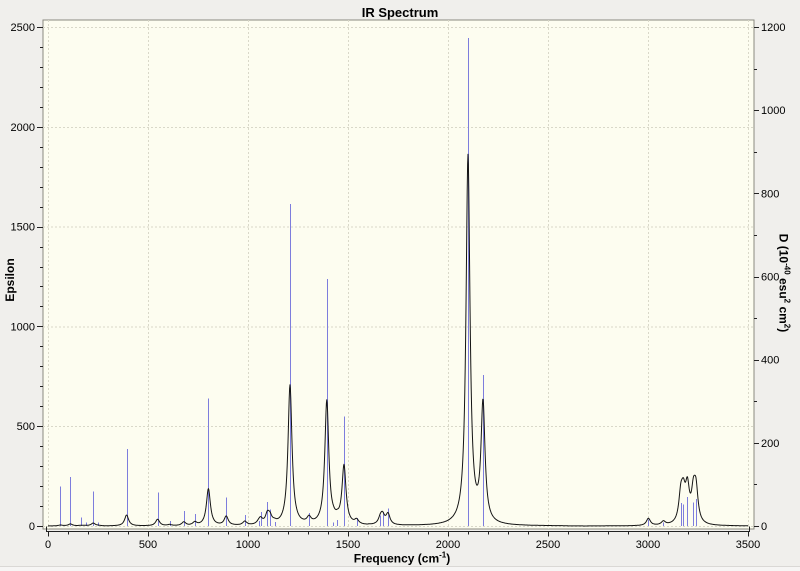 Image resolution: width=800 pixels, height=571 pixels. Describe the element at coordinates (23, 327) in the screenshot. I see `y-left-tick-label: 1000` at that location.